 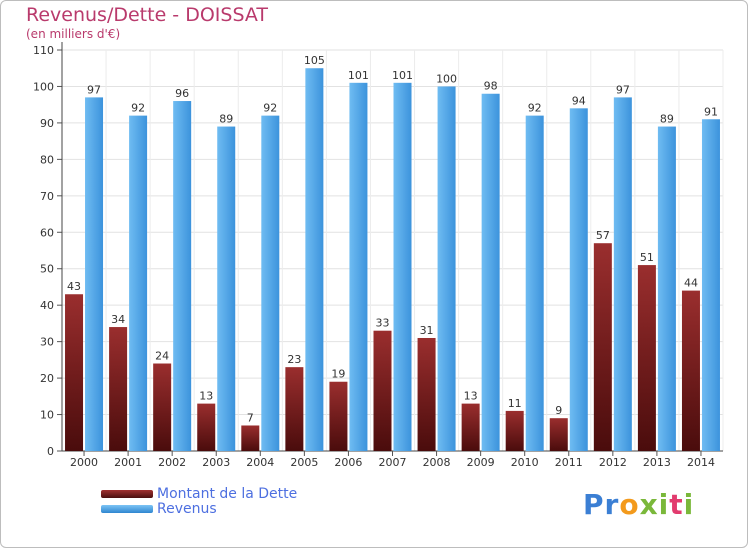 I want to click on xtick-label-2009: 2009, so click(x=481, y=462).